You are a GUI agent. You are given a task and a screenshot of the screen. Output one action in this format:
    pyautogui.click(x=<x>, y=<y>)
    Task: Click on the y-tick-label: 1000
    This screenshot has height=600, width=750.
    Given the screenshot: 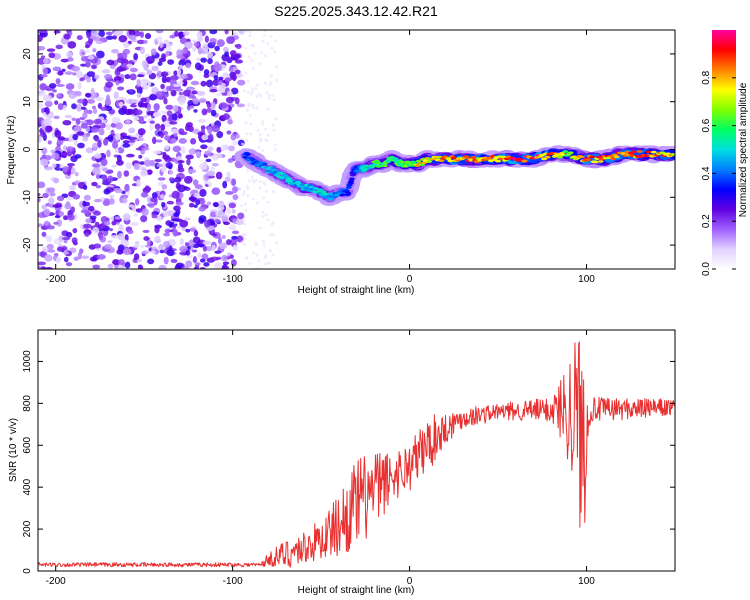 What is the action you would take?
    pyautogui.click(x=27, y=361)
    